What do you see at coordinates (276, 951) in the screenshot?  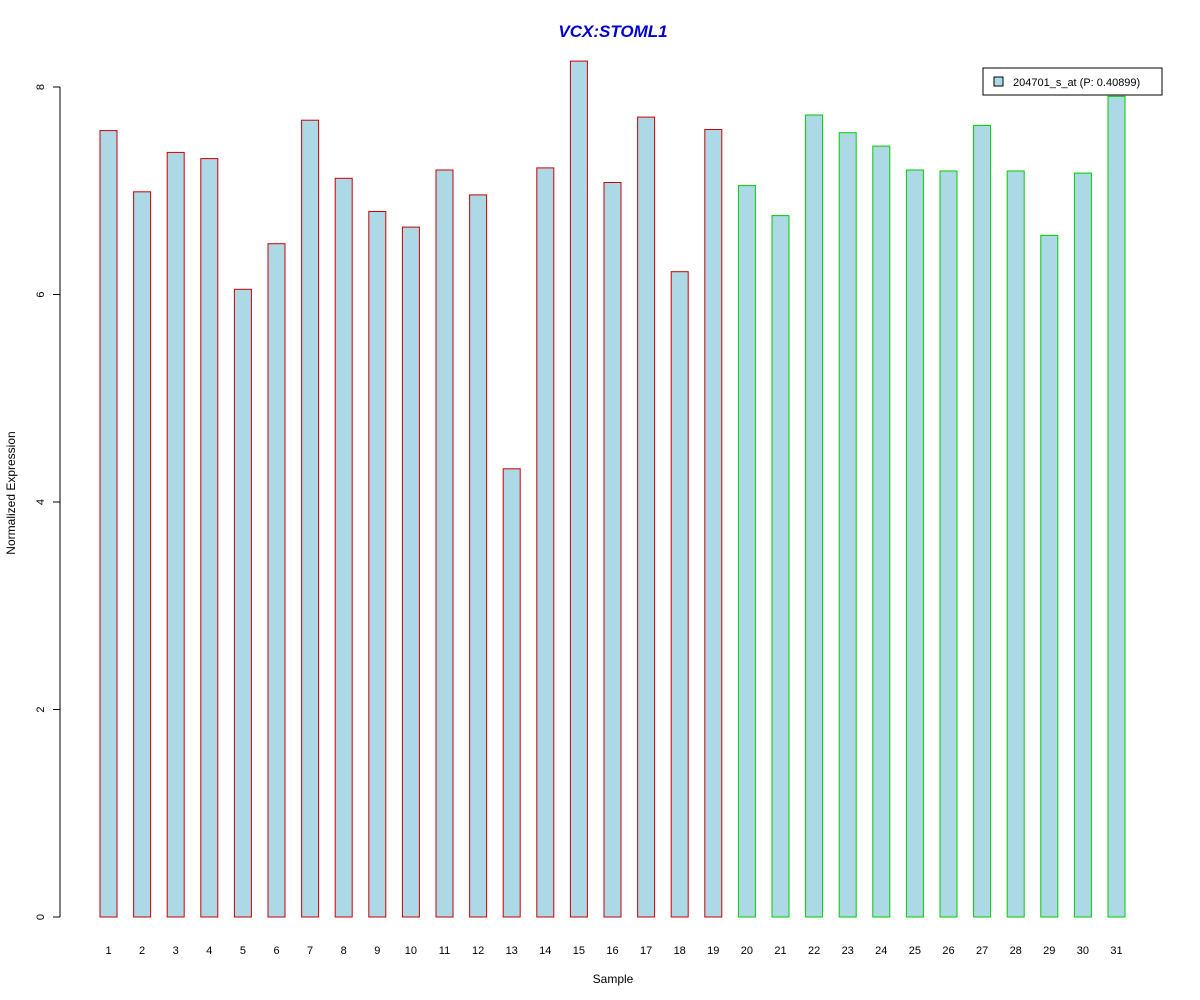 I see `x-tick-label: 6` at bounding box center [276, 951].